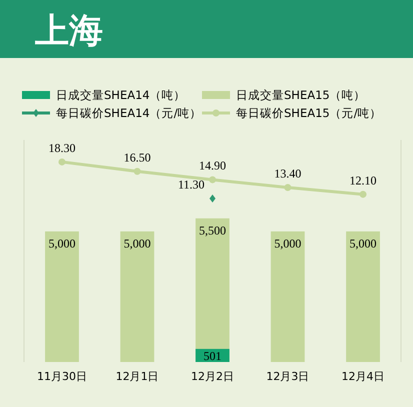  I want to click on x-tick-label: 12月2日, so click(212, 376).